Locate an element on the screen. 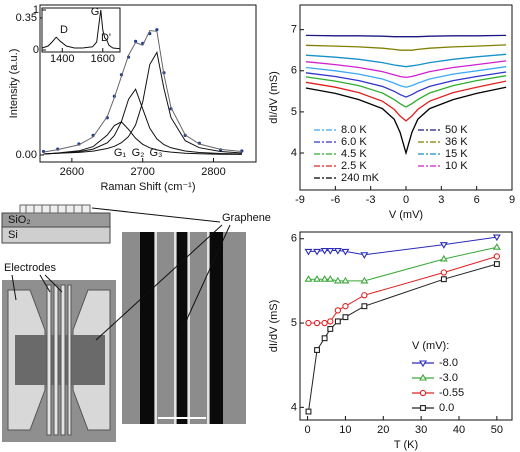  electrodes-label: Electrodes is located at coordinates (30, 268).